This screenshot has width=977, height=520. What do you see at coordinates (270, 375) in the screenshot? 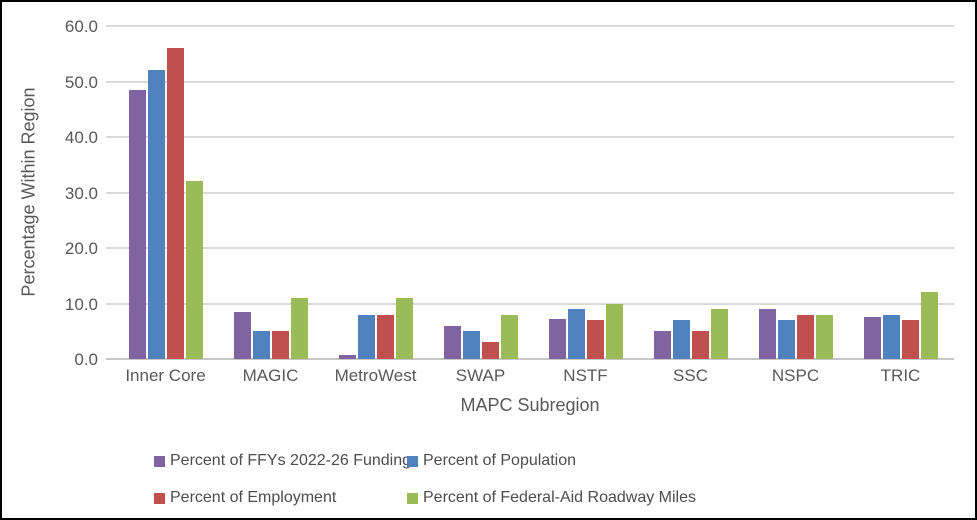
I see `x-category-label: MAGIC` at bounding box center [270, 375].